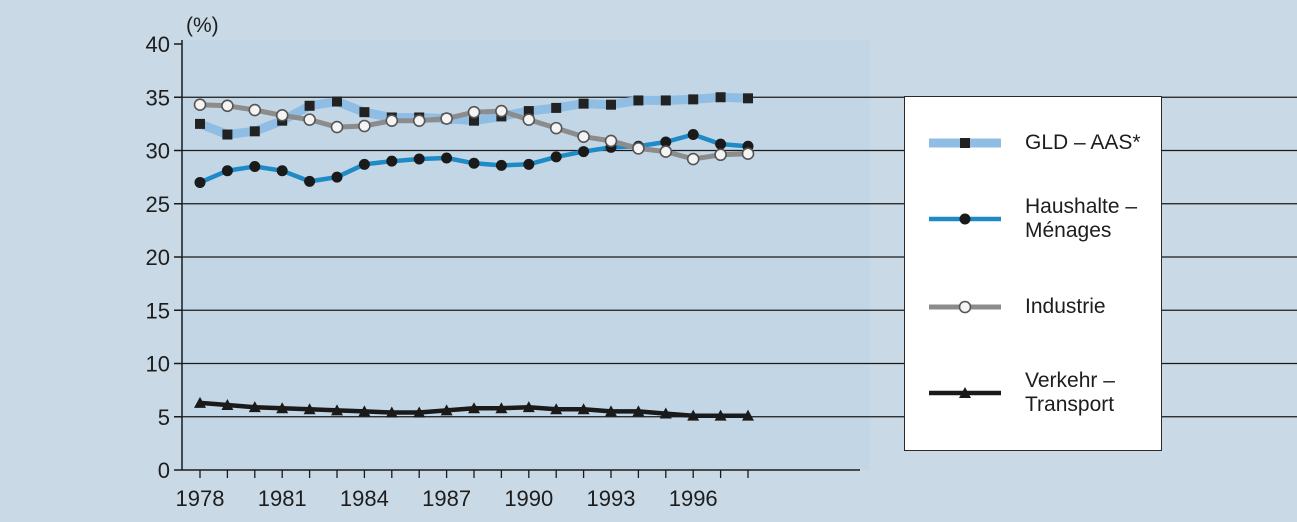  Describe the element at coordinates (164, 470) in the screenshot. I see `y-tick-label: 0` at that location.